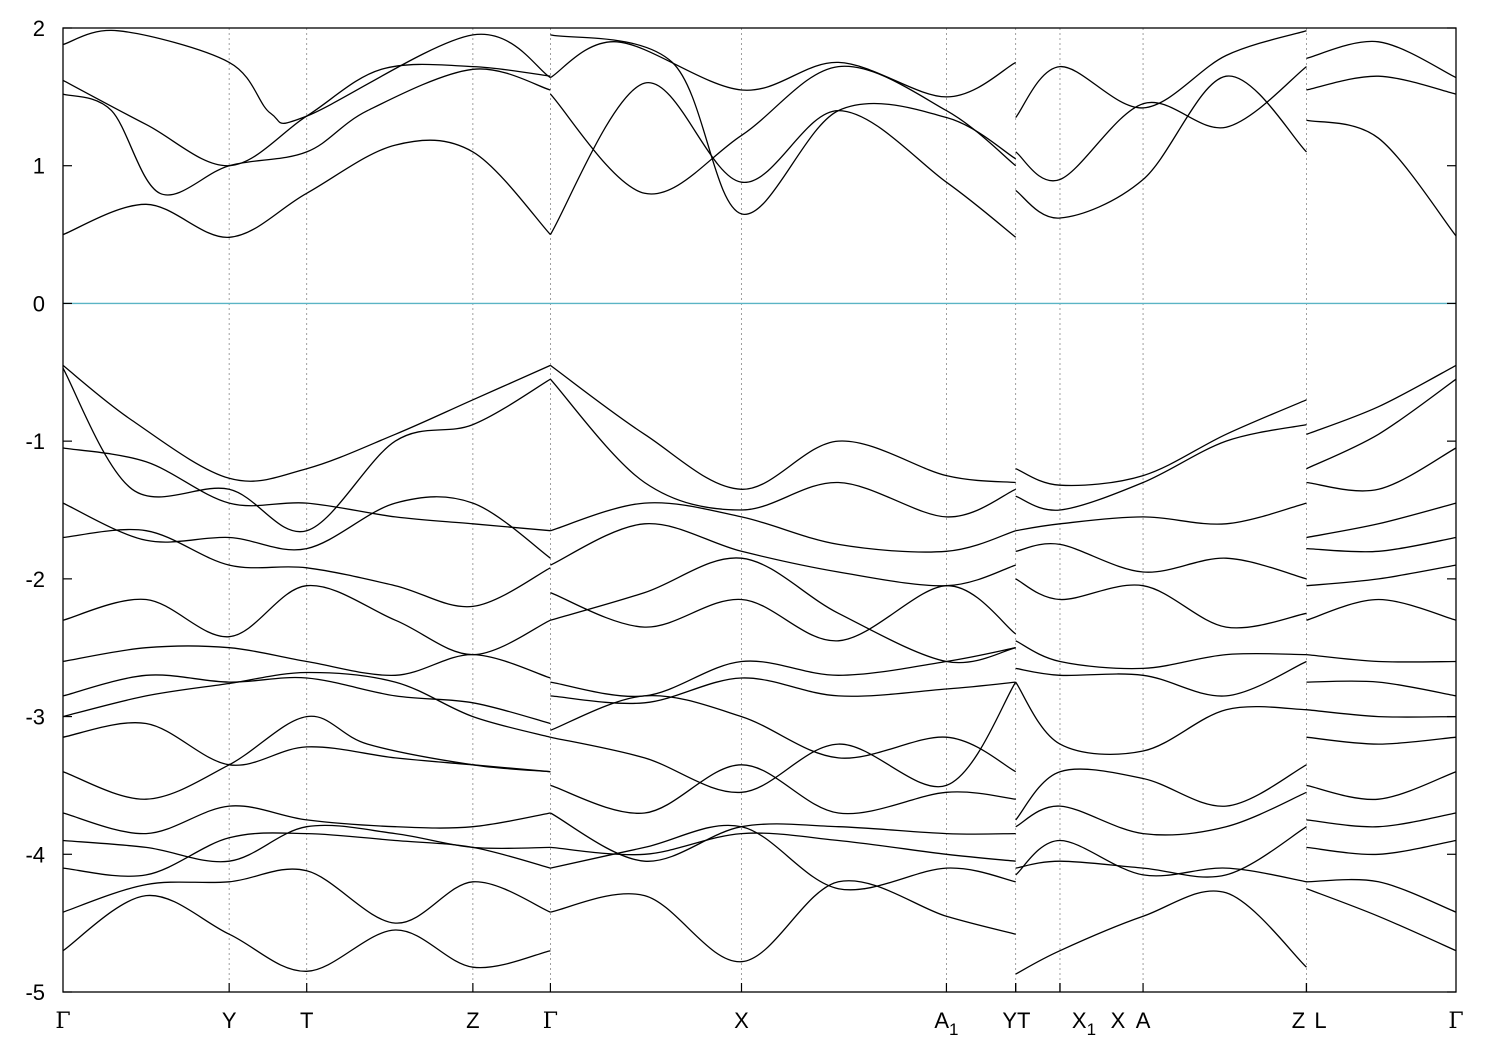 Image resolution: width=1500 pixels, height=1050 pixels. I want to click on y-tick-label: -1, so click(35, 441).